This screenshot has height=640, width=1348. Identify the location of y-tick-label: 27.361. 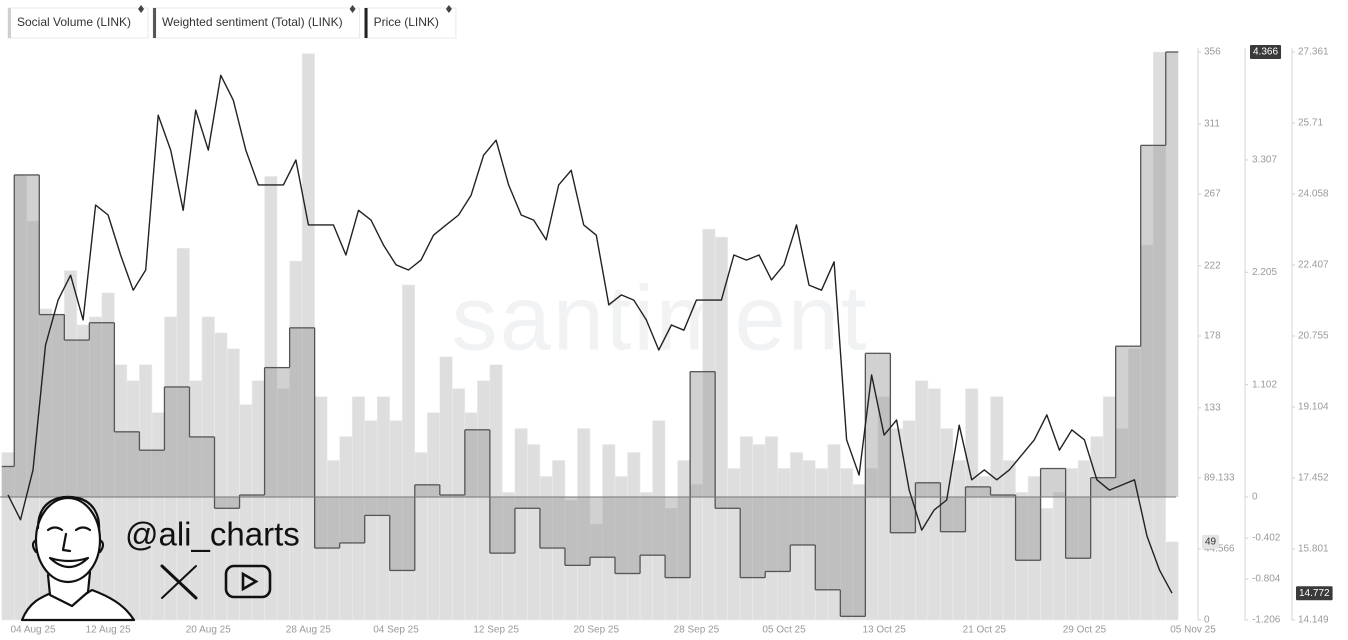
(1313, 52).